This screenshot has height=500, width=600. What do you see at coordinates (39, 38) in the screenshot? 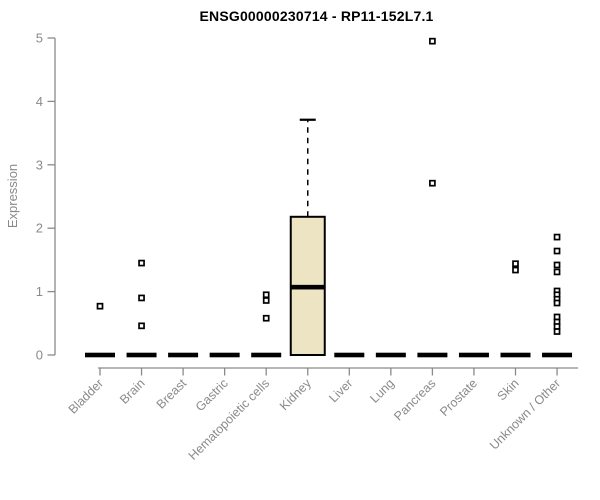
I see `y-axis-tick-label: 5` at bounding box center [39, 38].